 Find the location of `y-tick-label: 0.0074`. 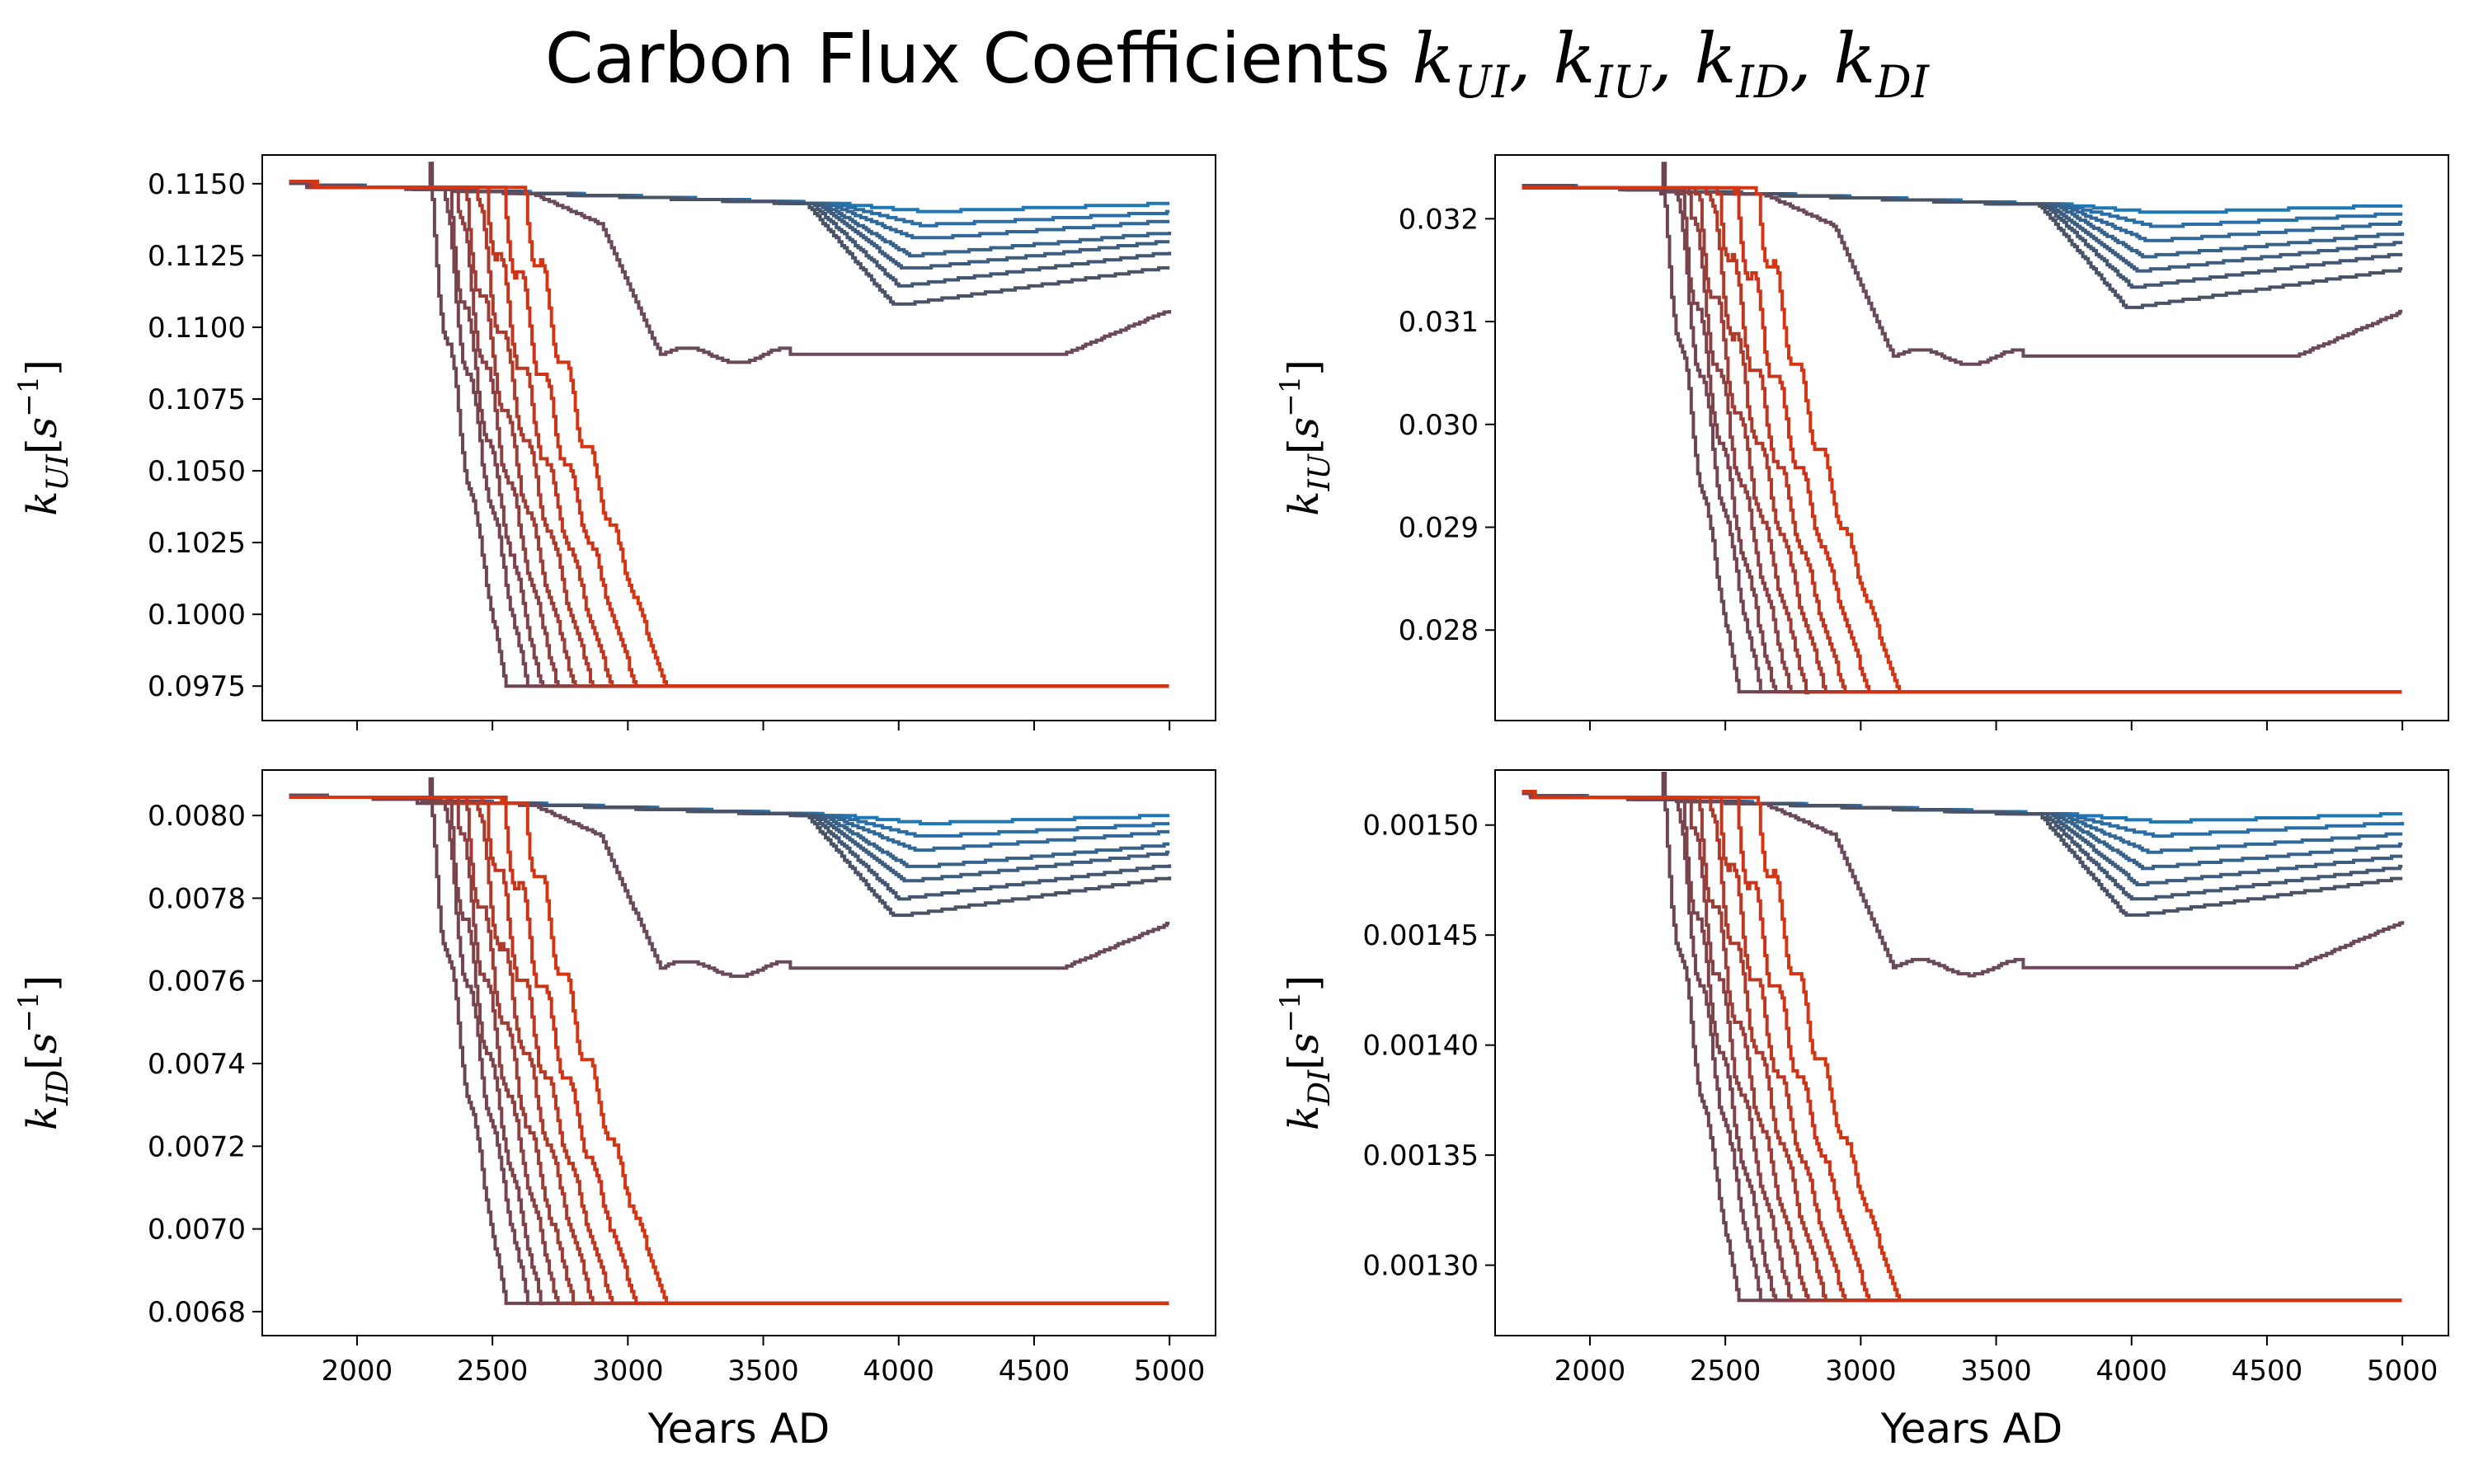

y-tick-label: 0.0074 is located at coordinates (197, 1064).